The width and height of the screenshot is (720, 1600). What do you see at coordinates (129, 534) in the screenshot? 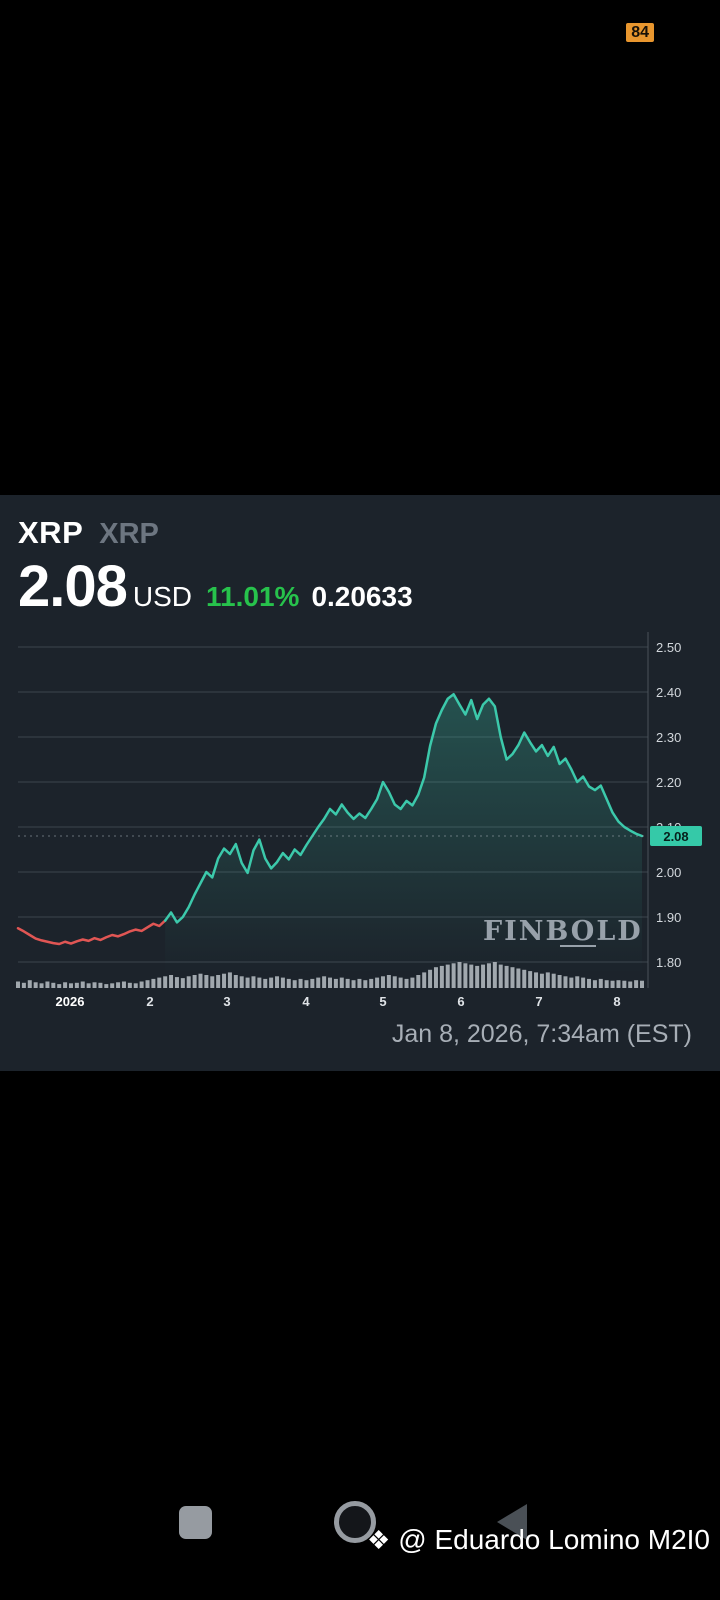
I see `ticker-symbol: XRP` at bounding box center [129, 534].